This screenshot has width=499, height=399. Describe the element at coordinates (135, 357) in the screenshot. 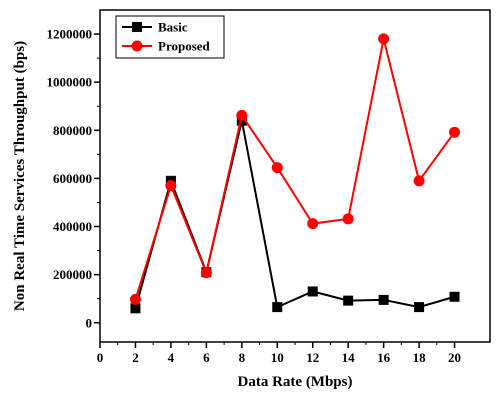

I see `x-tick-label: 2` at that location.